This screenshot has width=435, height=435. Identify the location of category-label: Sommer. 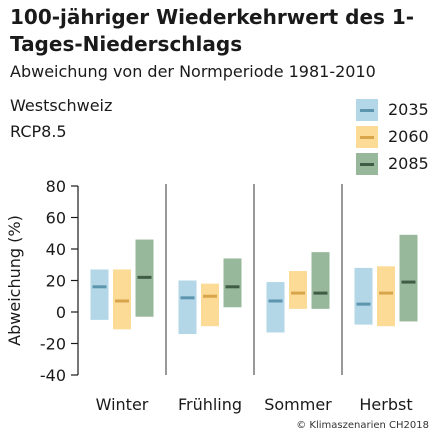
(298, 404).